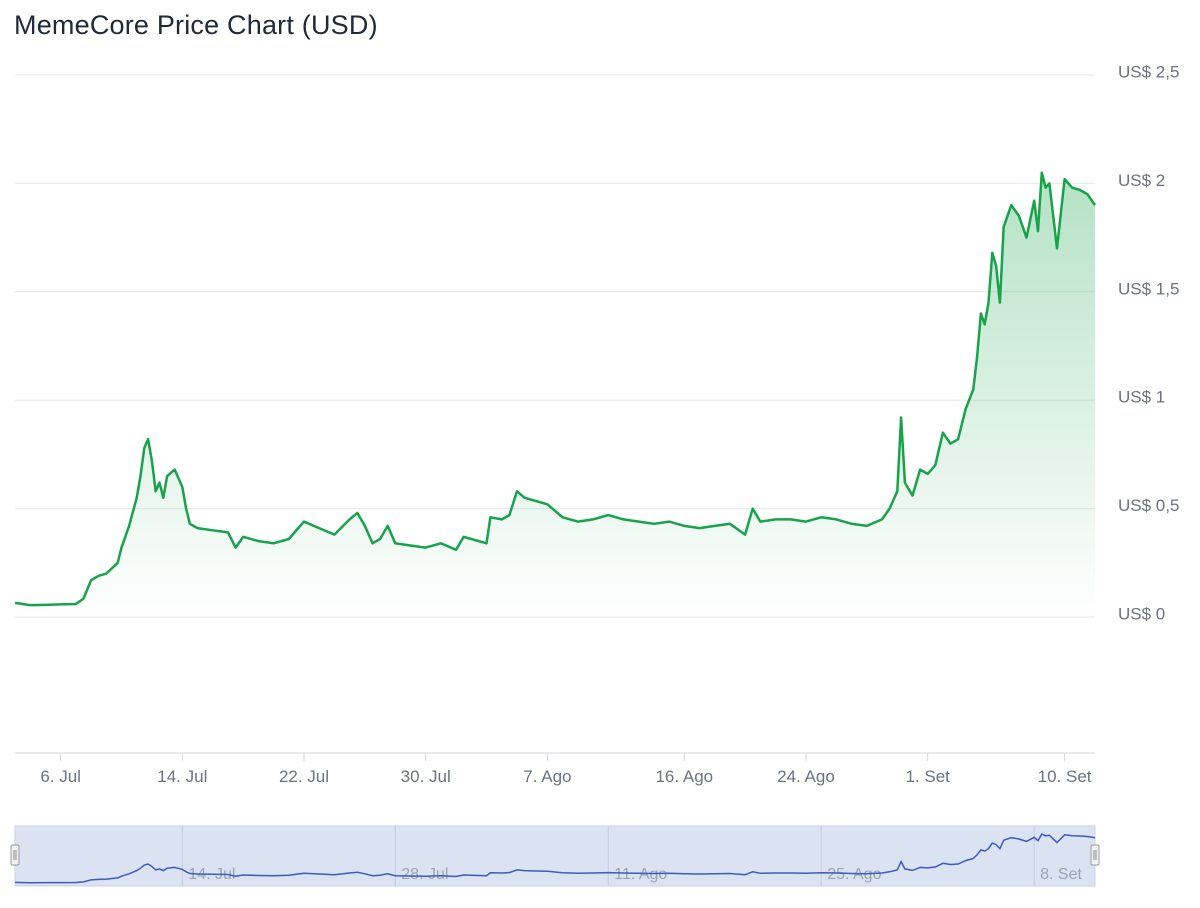 The width and height of the screenshot is (1200, 908). Describe the element at coordinates (1095, 855) in the screenshot. I see `navigator-right-handle` at that location.